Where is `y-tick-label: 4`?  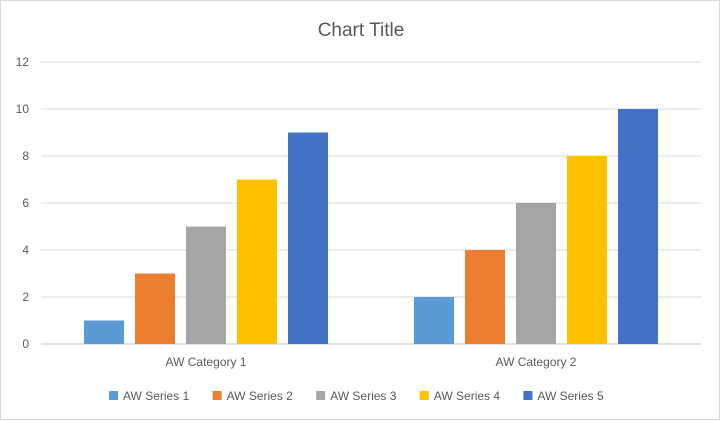
y-tick-label: 4 is located at coordinates (25, 250).